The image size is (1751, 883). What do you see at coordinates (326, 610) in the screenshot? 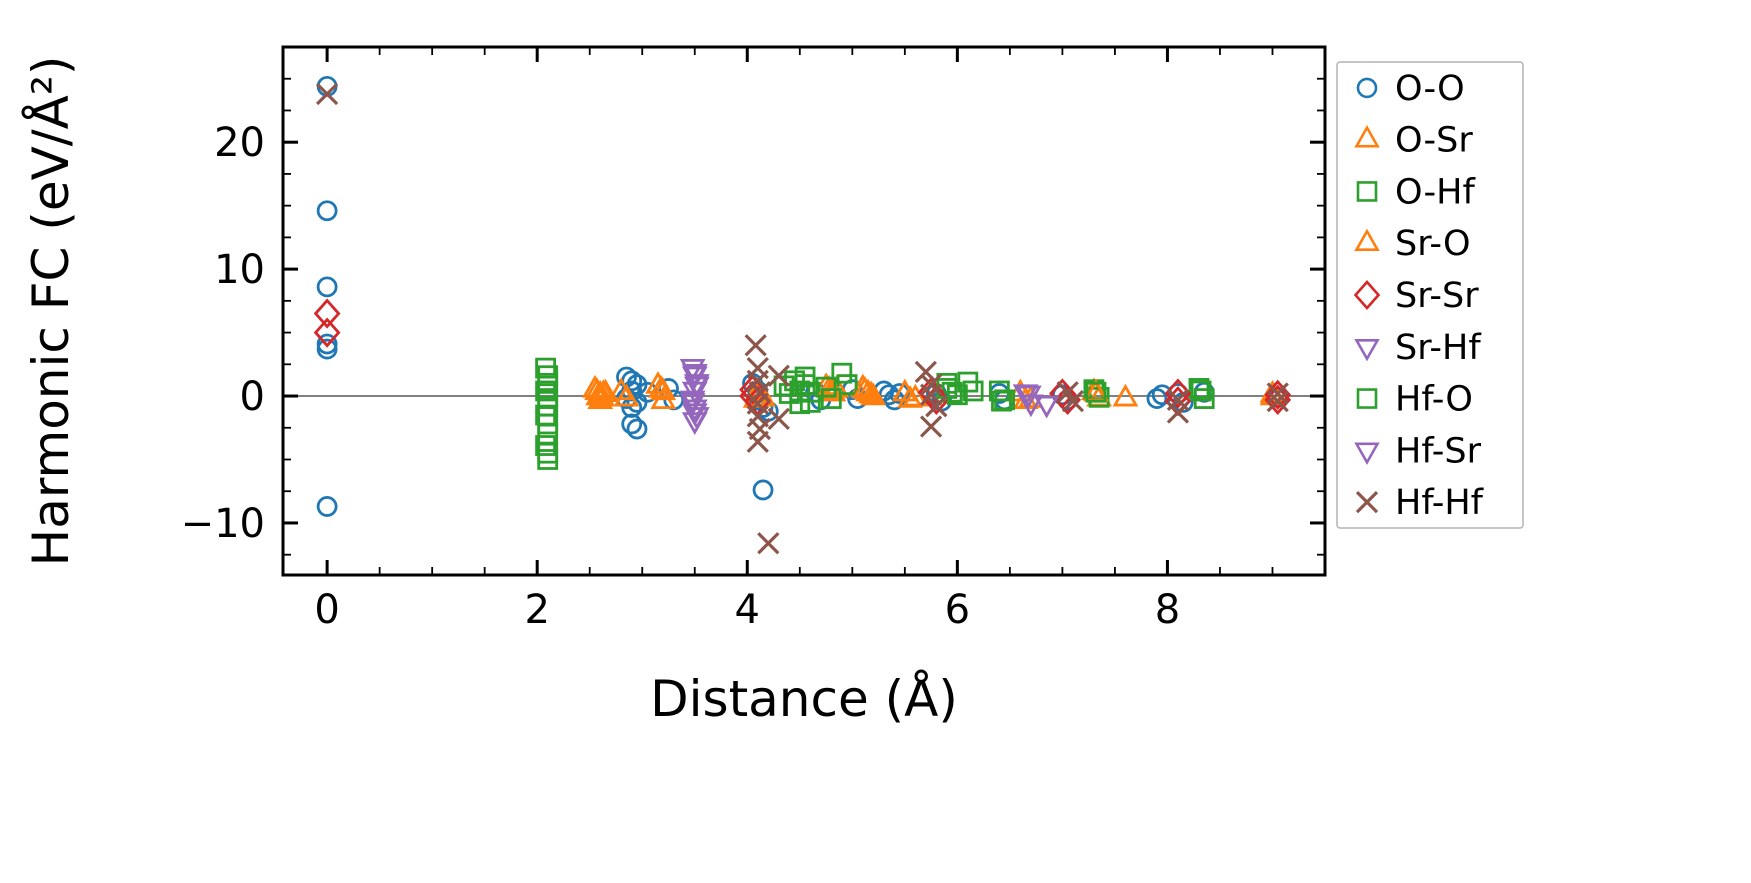
I see `x-tick-label: 0` at bounding box center [326, 610].